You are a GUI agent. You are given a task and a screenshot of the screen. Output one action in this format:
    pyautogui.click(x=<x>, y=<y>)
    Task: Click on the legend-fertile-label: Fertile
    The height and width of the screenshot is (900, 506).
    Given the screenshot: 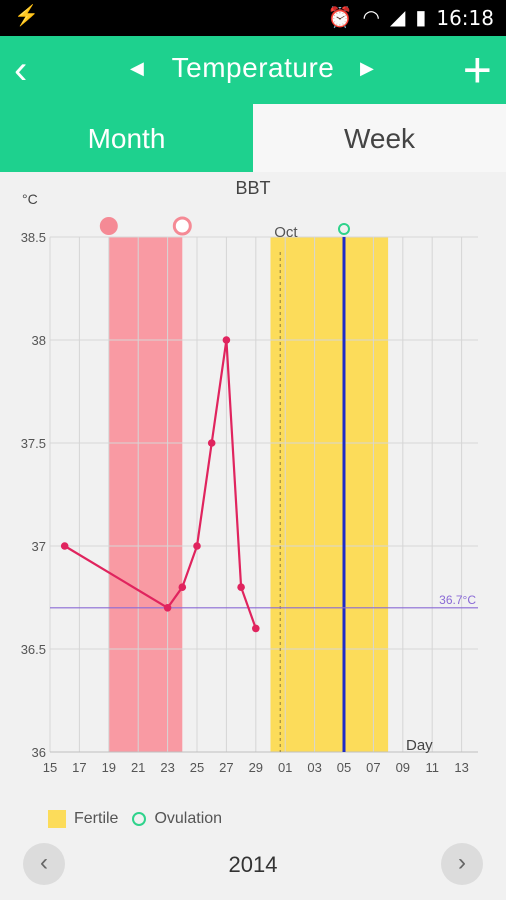 What is the action you would take?
    pyautogui.click(x=96, y=818)
    